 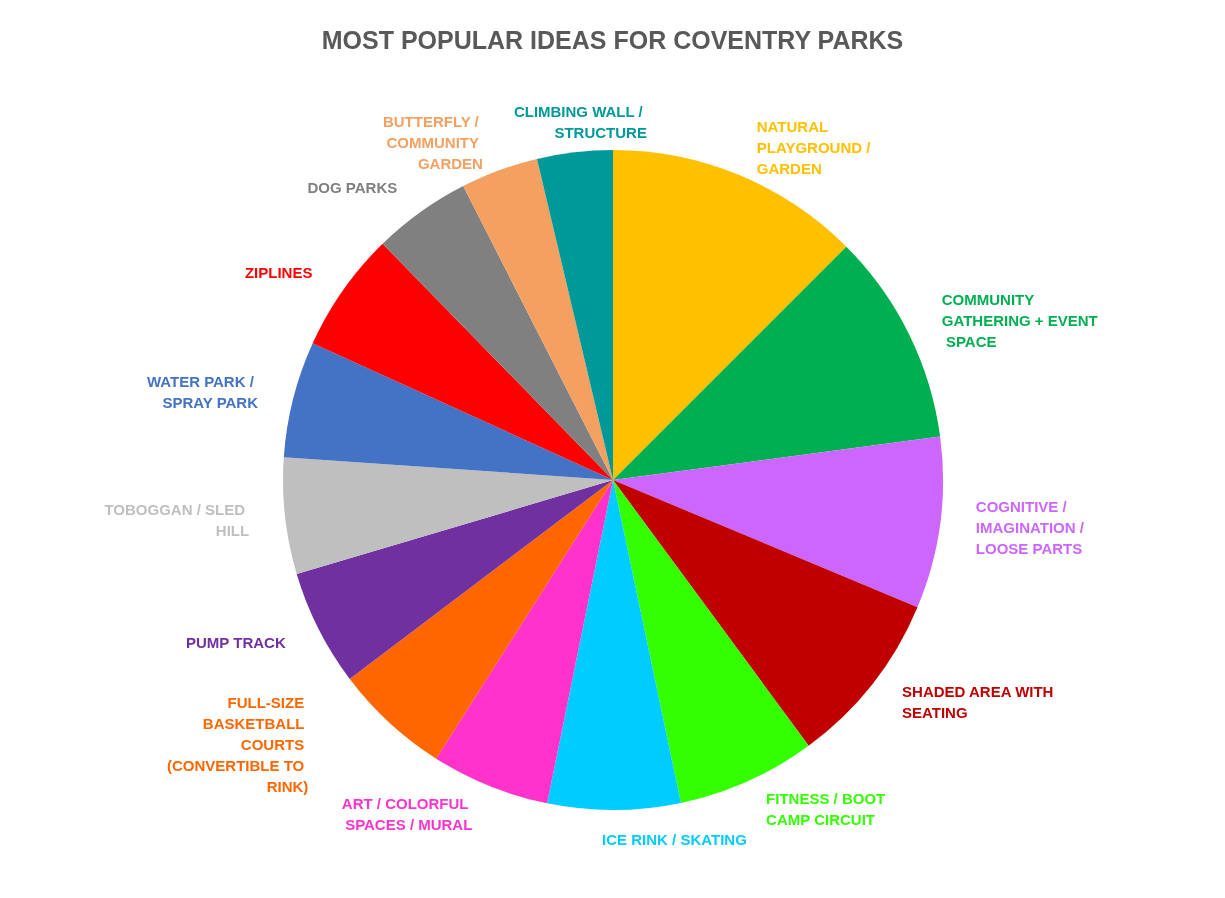 I want to click on slice-label: DOG PARKS, so click(x=352, y=187).